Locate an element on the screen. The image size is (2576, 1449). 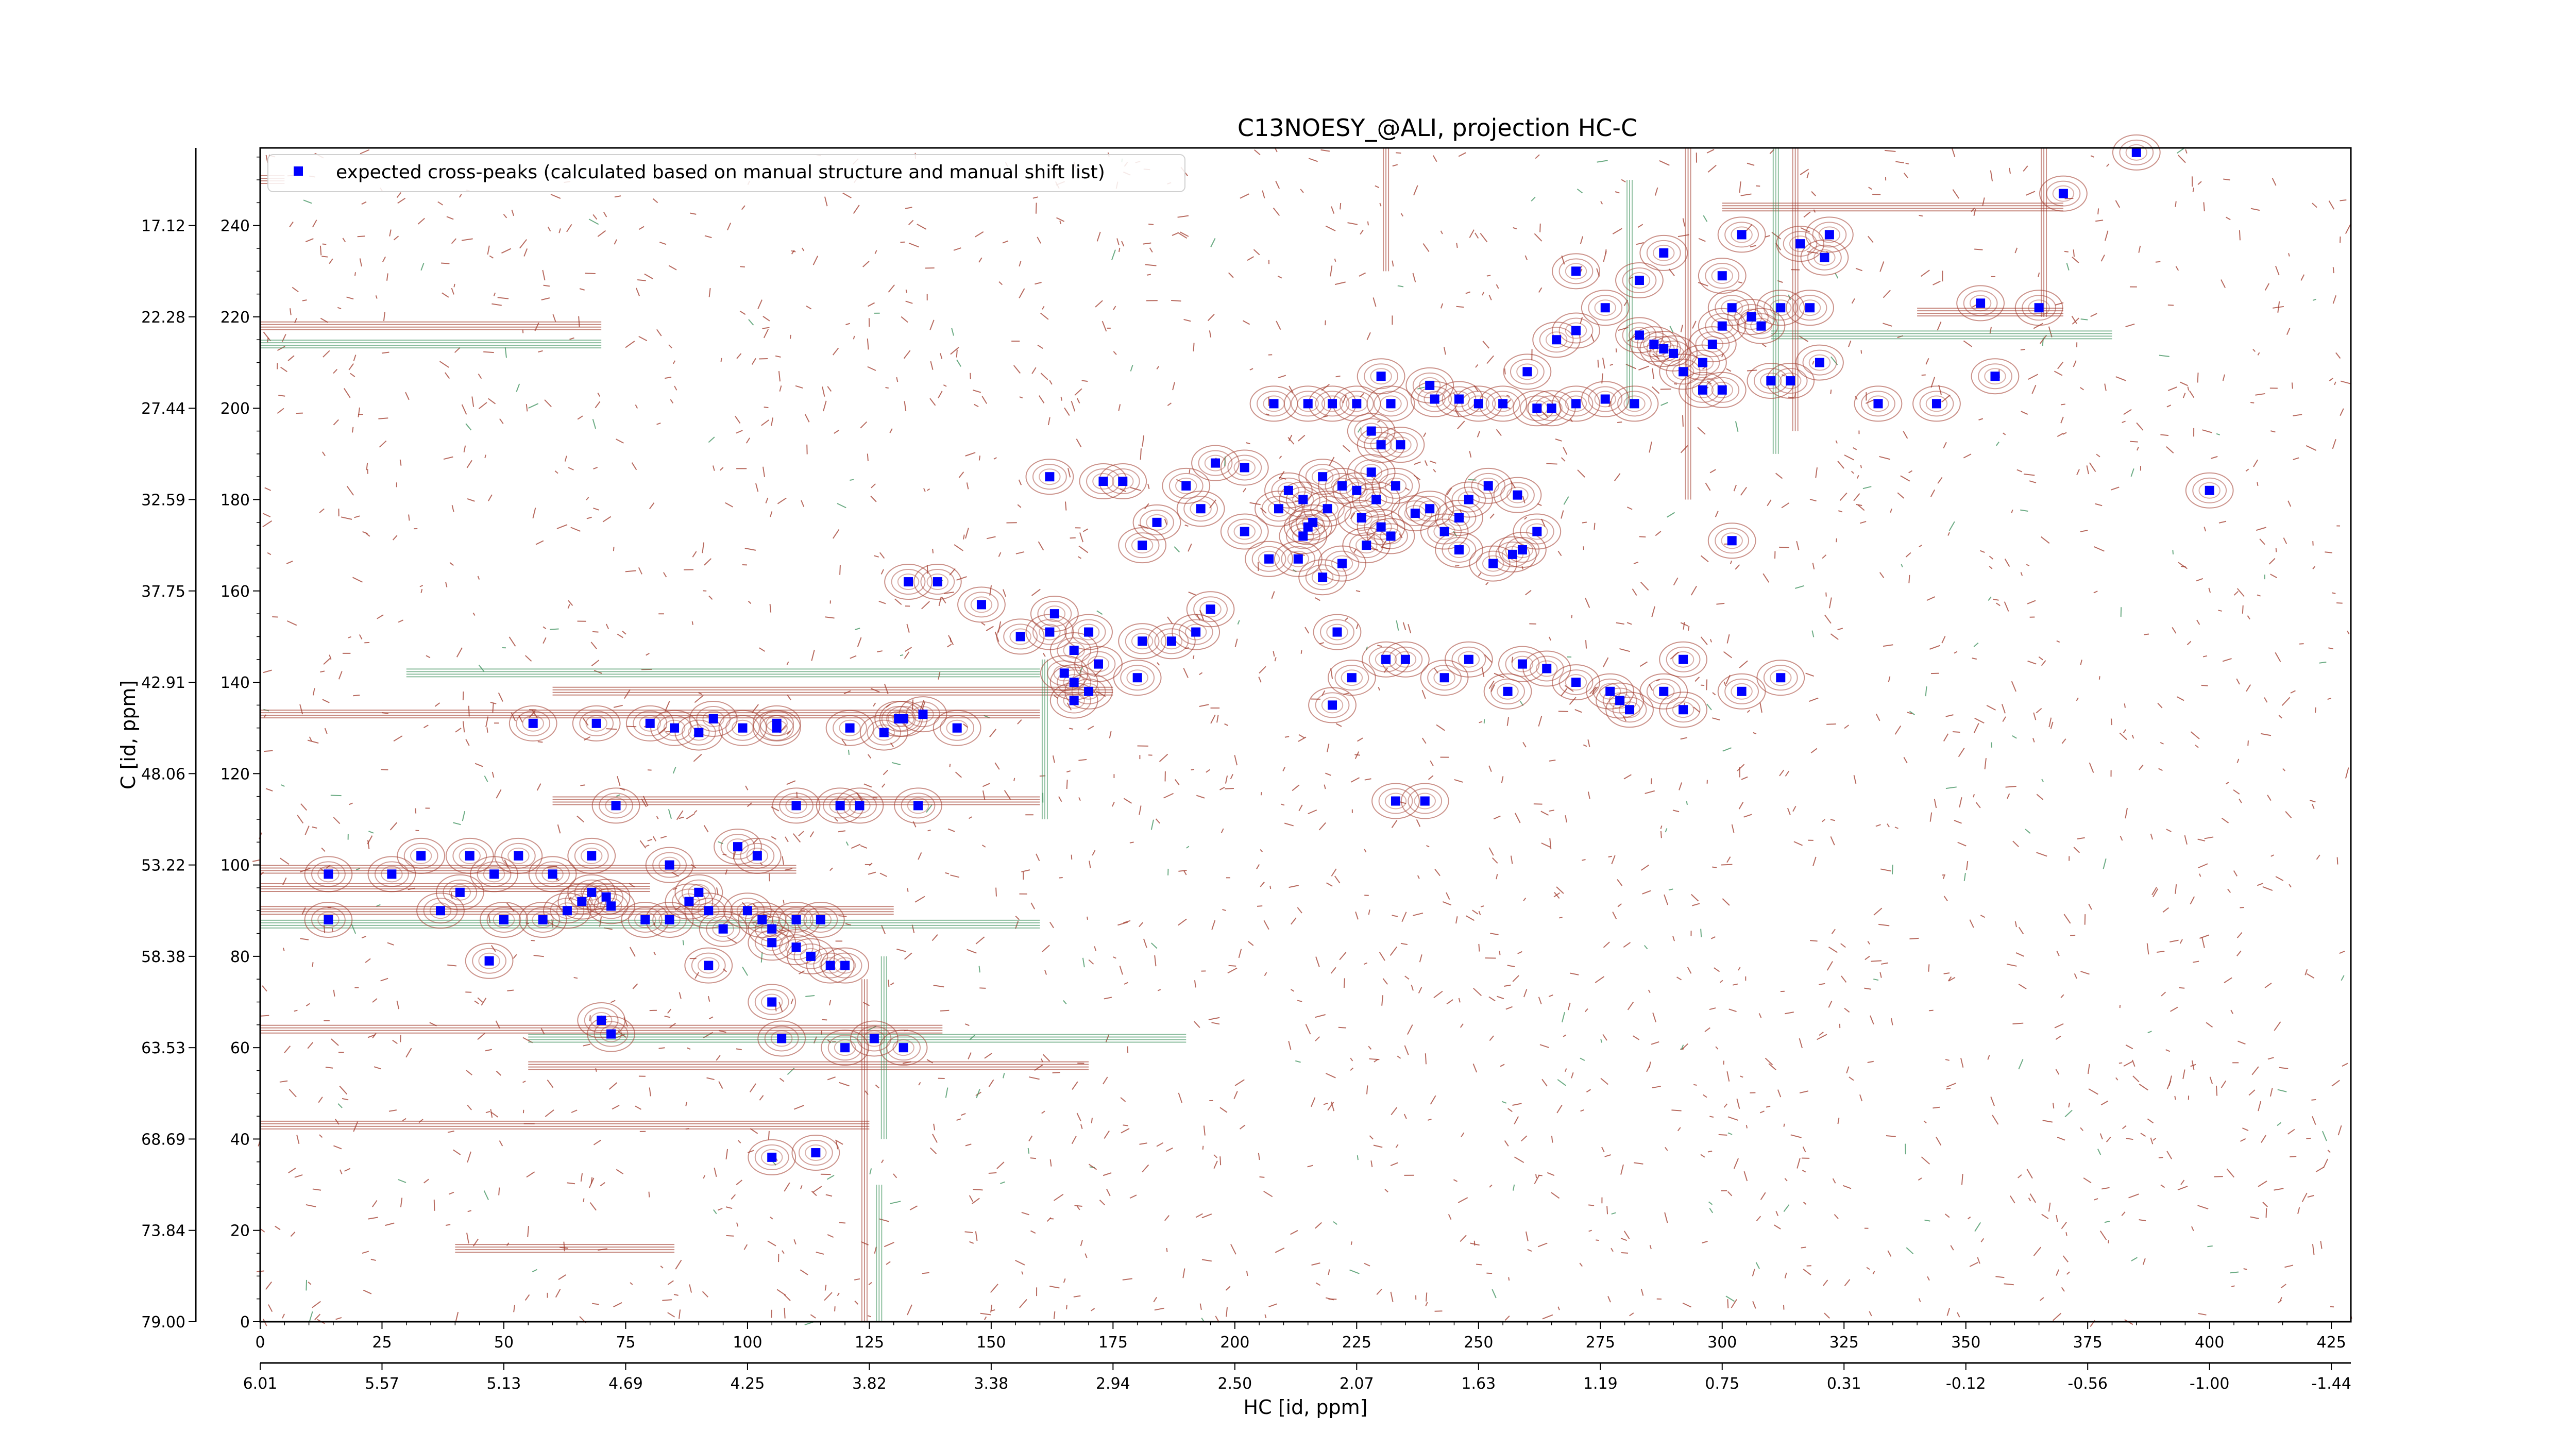
x-index-tick-label: 0 is located at coordinates (260, 1343).